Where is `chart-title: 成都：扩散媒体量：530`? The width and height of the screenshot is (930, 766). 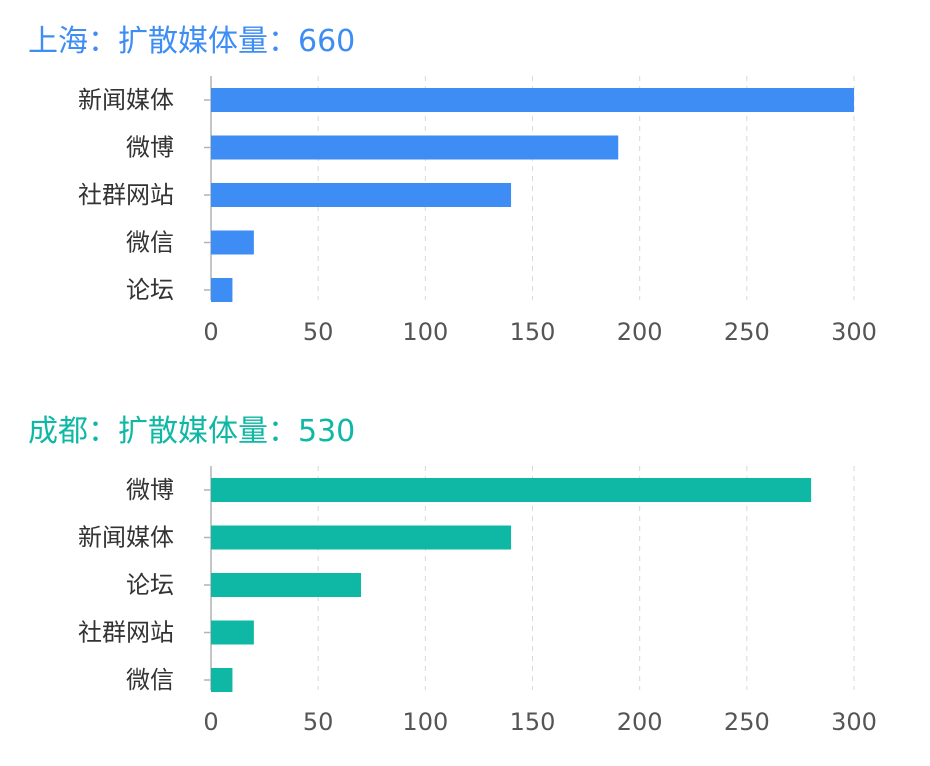
chart-title: 成都：扩散媒体量：530 is located at coordinates (192, 431).